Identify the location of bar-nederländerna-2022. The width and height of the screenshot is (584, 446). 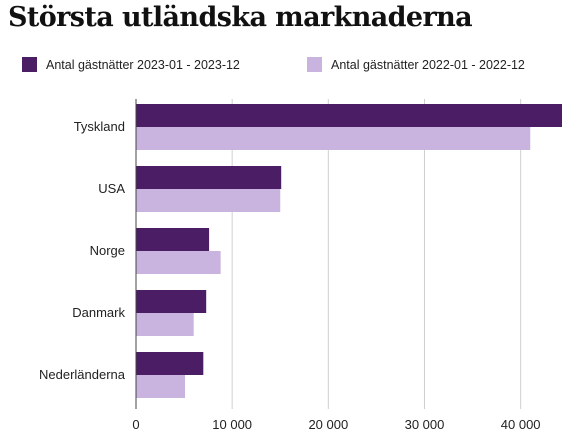
(161, 386).